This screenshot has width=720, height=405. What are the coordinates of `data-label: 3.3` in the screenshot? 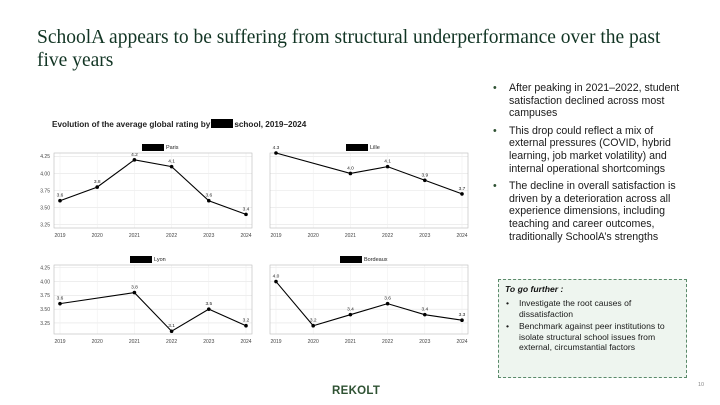 It's located at (462, 315).